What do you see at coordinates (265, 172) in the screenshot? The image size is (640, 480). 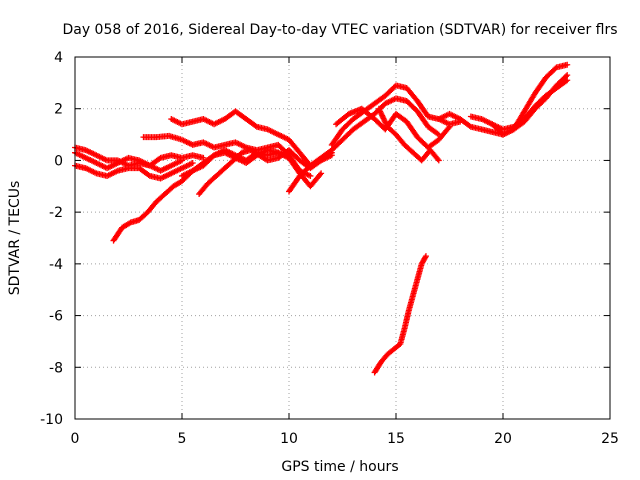 I see `series-s8` at bounding box center [265, 172].